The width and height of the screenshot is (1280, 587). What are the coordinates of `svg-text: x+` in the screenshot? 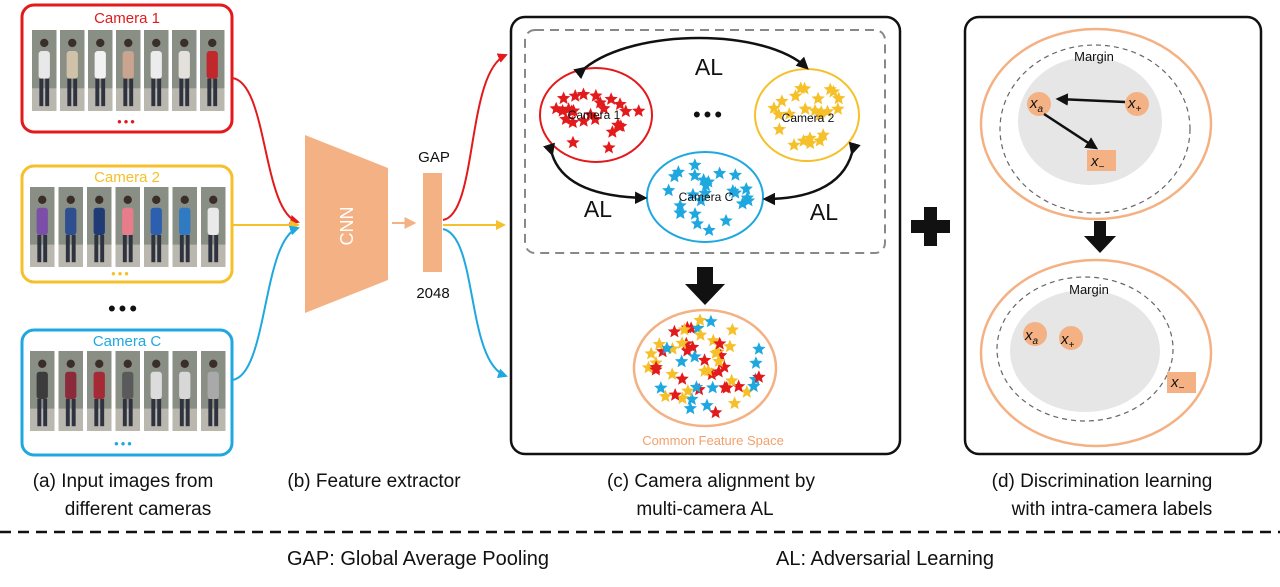 It's located at (1134, 105).